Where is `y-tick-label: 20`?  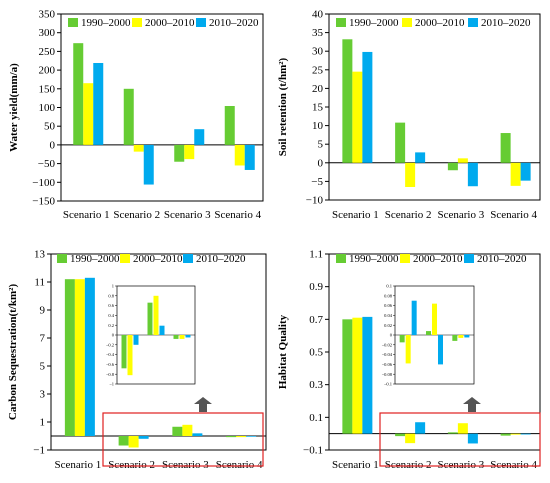
y-tick-label: 20 is located at coordinates (318, 89).